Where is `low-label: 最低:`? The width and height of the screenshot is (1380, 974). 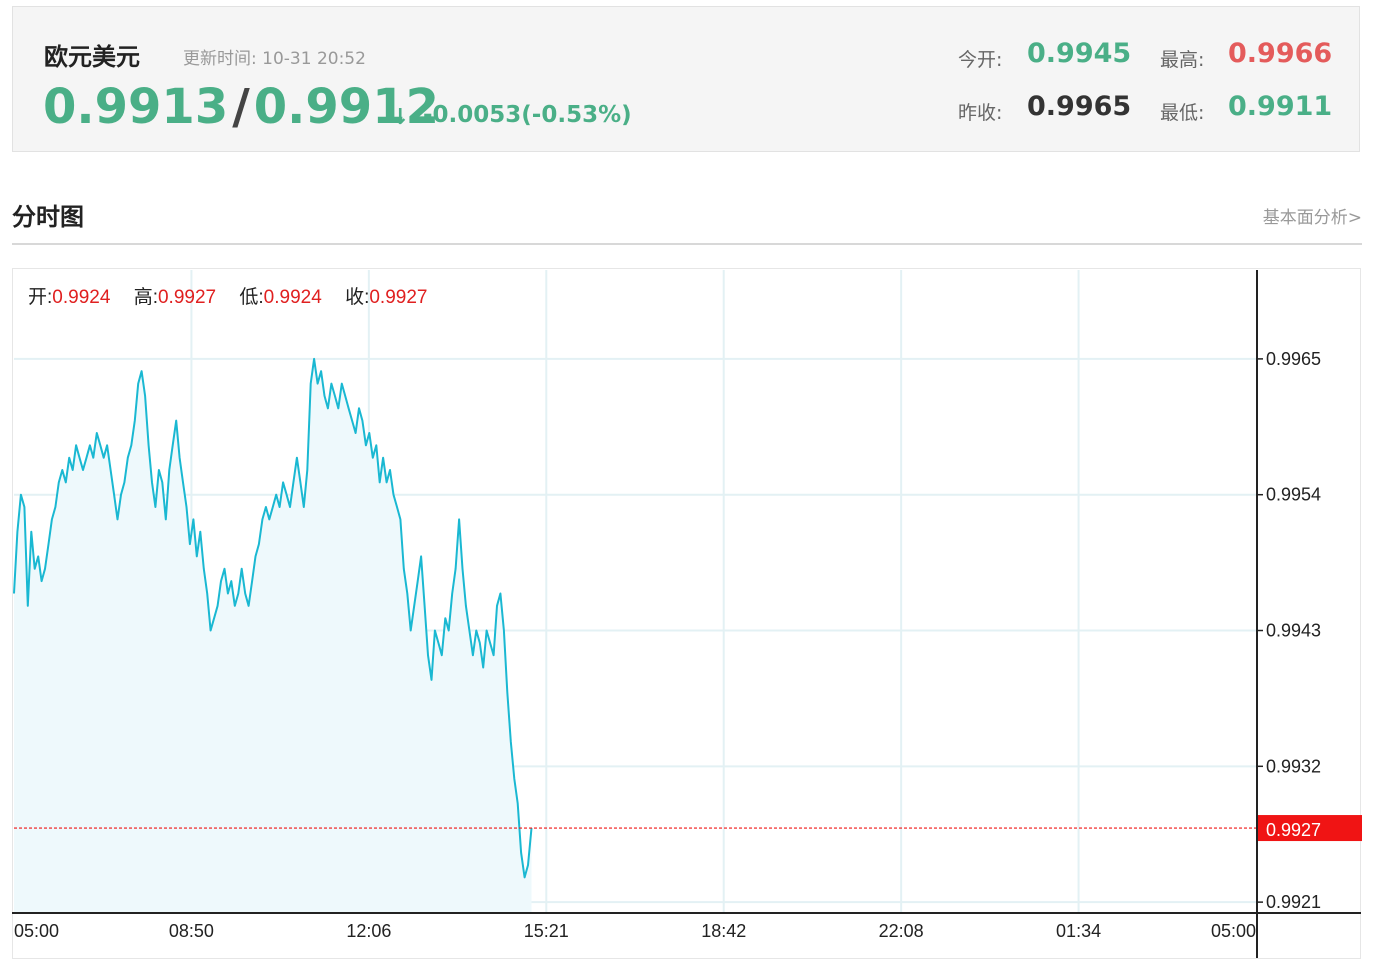 low-label: 最低: is located at coordinates (1182, 113).